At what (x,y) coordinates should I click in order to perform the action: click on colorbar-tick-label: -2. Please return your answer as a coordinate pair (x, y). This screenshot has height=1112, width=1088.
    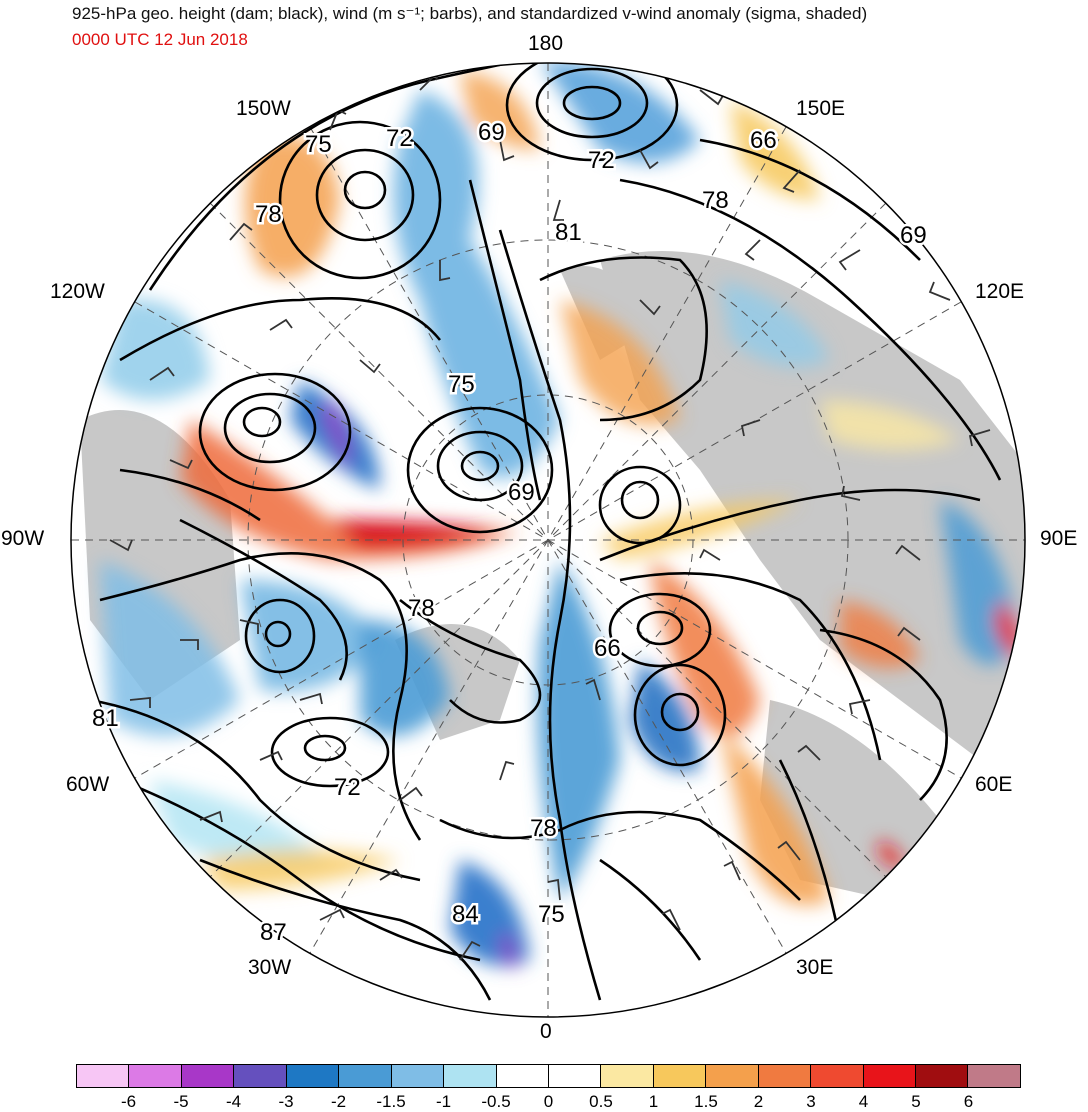
    Looking at the image, I should click on (338, 1101).